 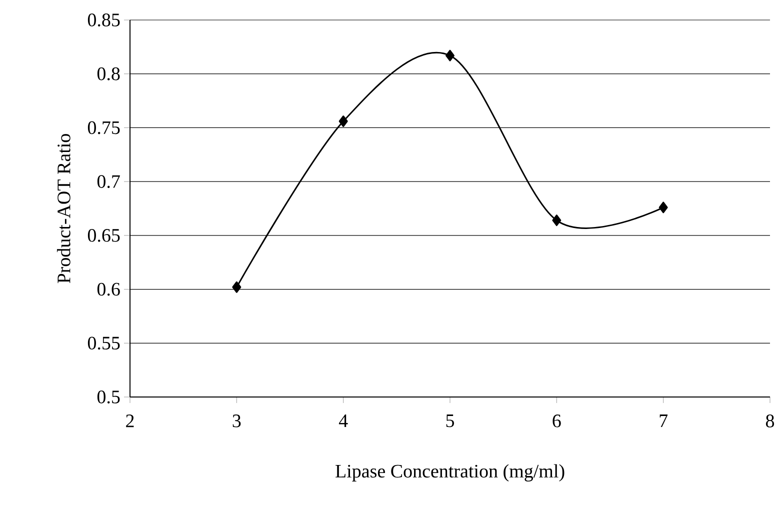 I want to click on x-tick-label: 7, so click(x=664, y=420).